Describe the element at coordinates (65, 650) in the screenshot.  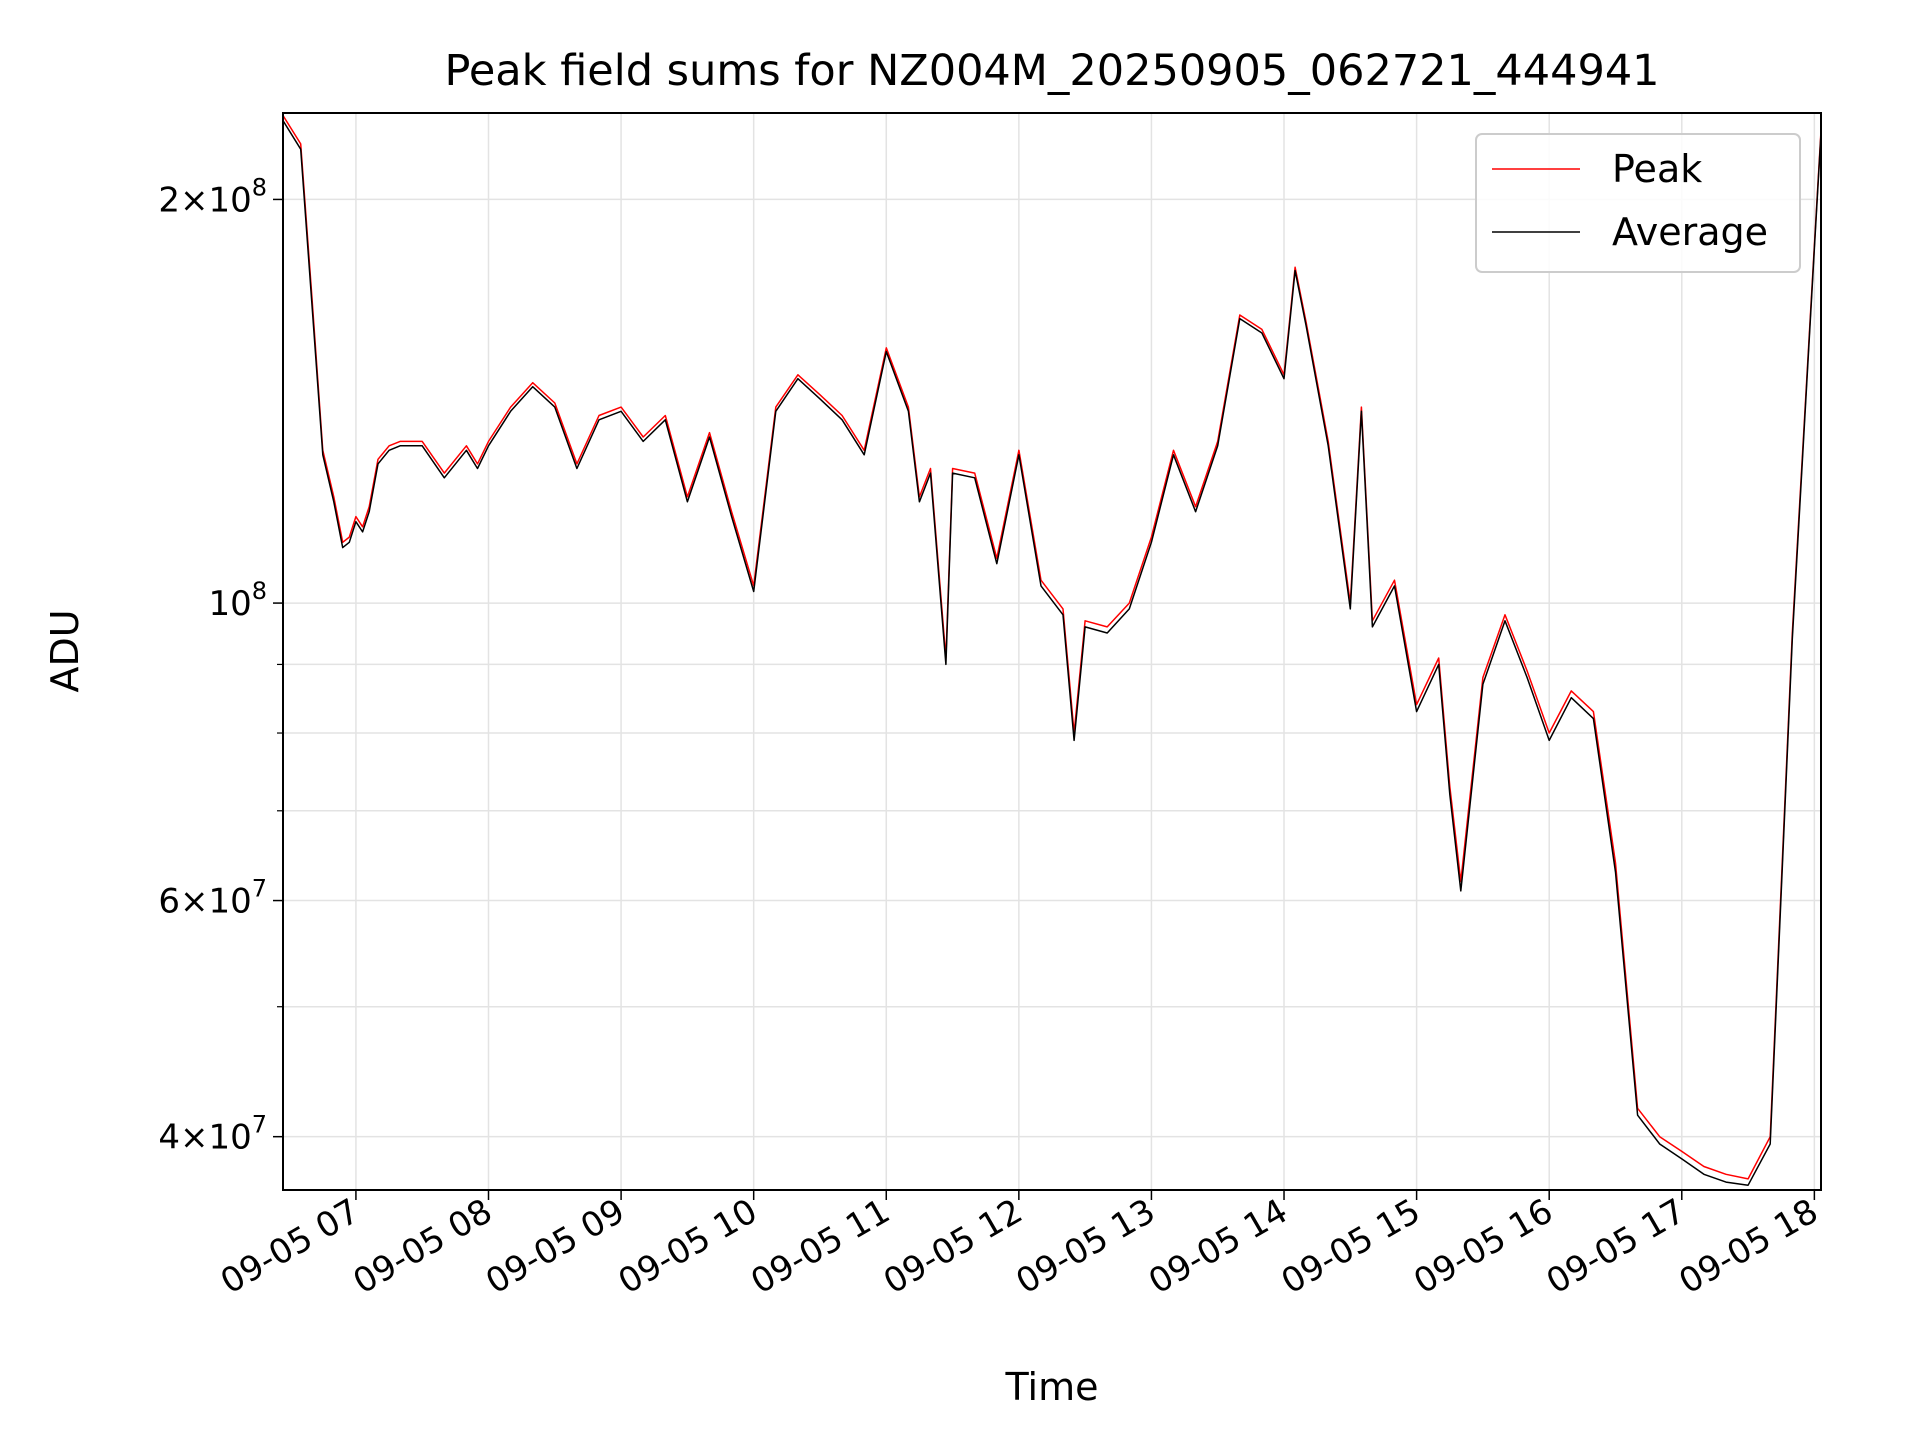
I see `y-axis-label: ADU` at that location.